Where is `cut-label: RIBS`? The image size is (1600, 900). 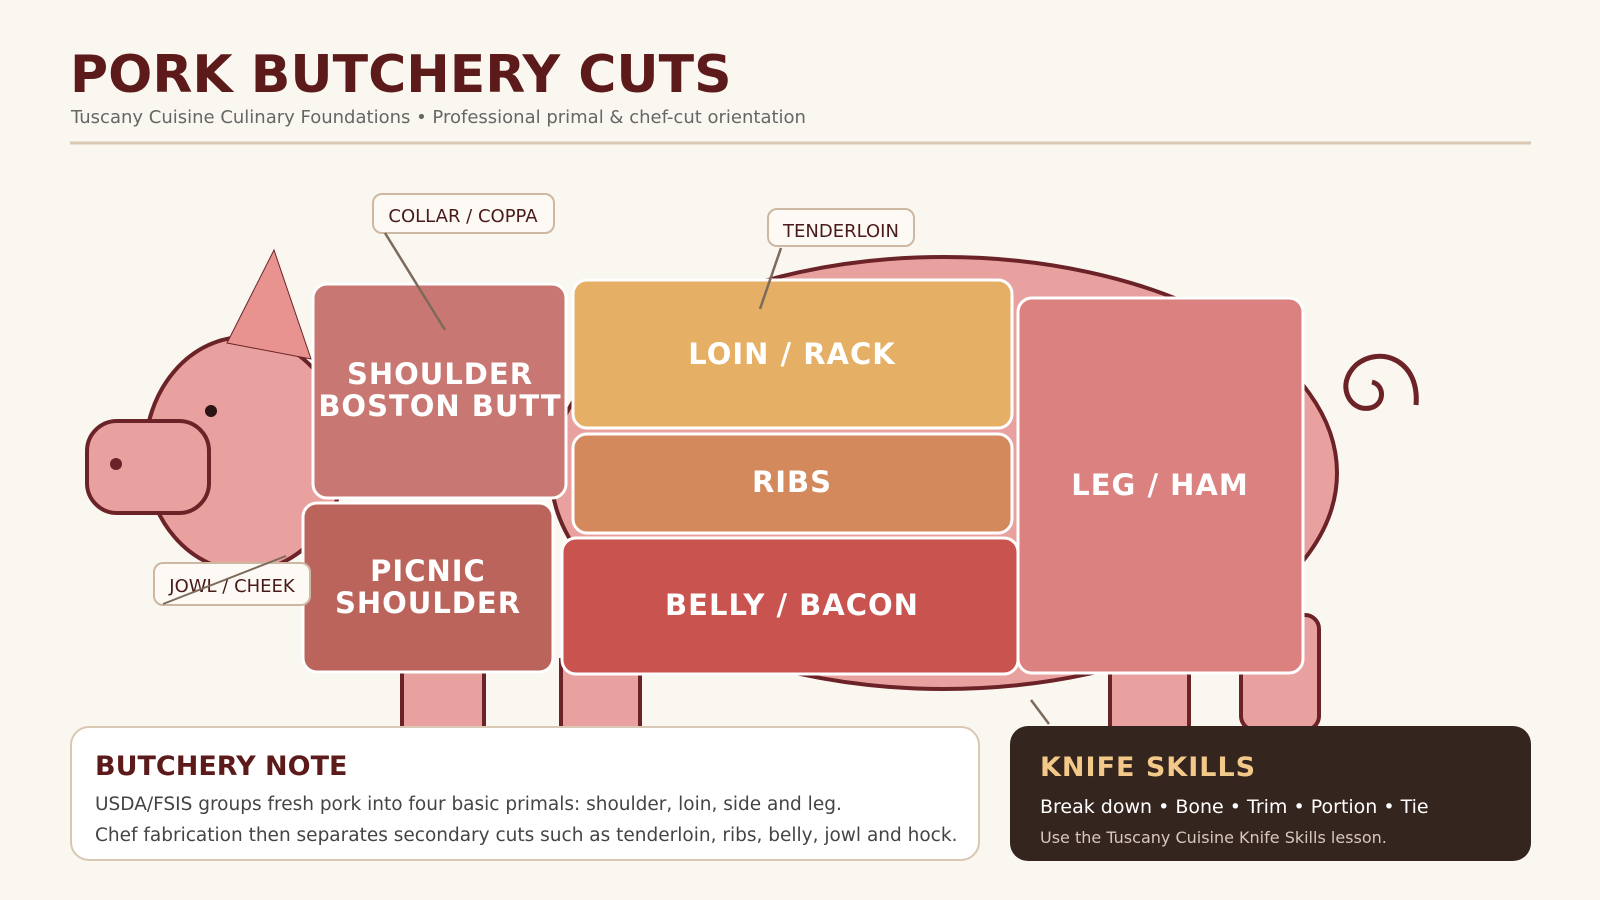 cut-label: RIBS is located at coordinates (792, 482).